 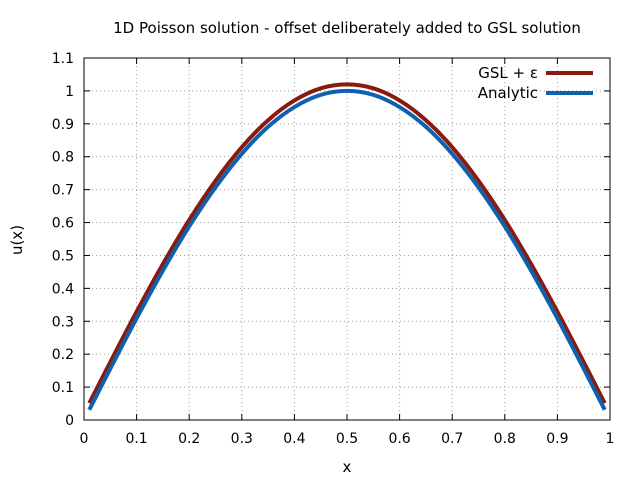 I want to click on y-tick-label: 0, so click(x=69, y=421).